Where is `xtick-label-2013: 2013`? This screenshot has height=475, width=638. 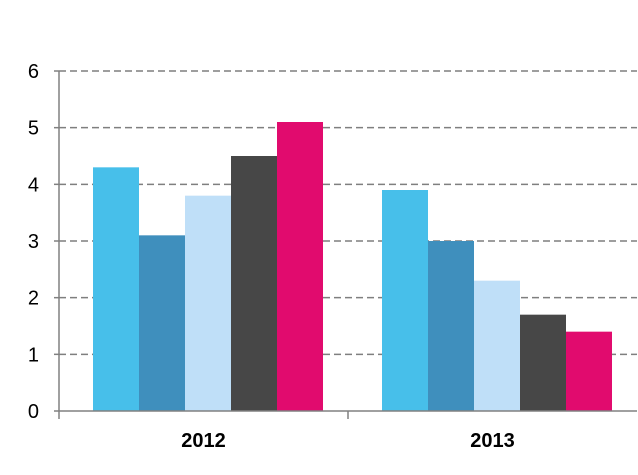
xtick-label-2013: 2013 is located at coordinates (492, 441).